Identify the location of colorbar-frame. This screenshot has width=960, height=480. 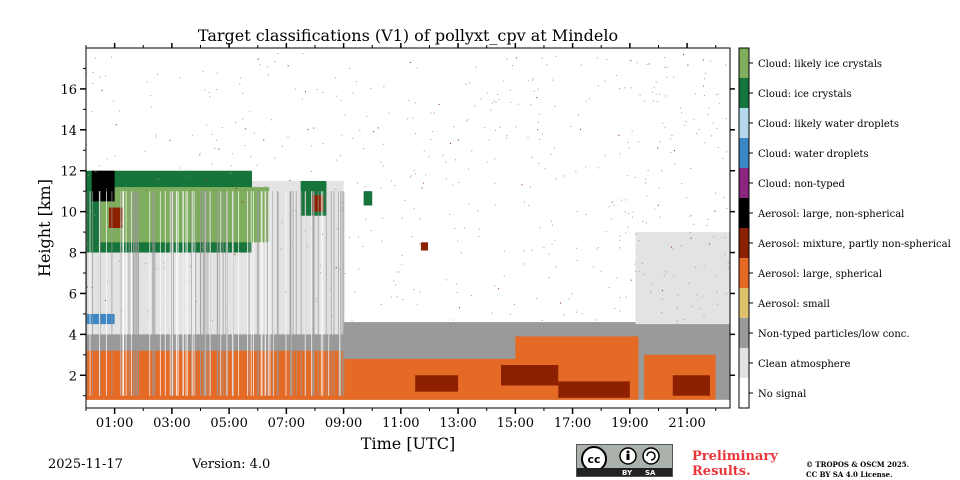
(744, 228).